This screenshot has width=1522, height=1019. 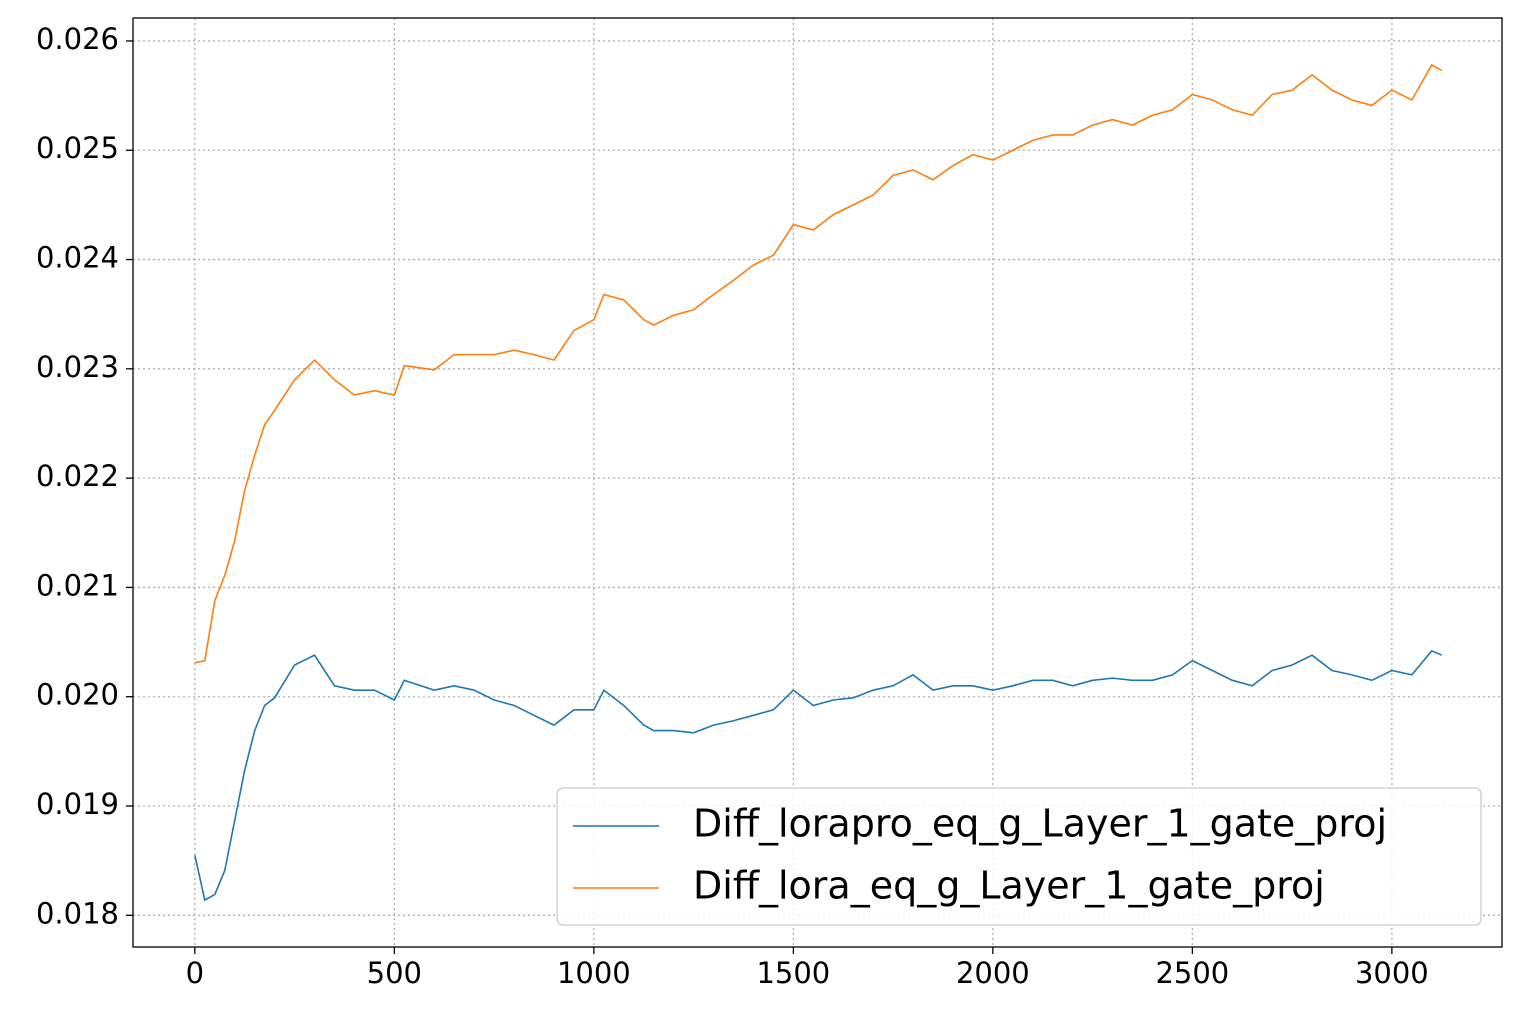 I want to click on x-tick-label: 3000, so click(x=1392, y=973).